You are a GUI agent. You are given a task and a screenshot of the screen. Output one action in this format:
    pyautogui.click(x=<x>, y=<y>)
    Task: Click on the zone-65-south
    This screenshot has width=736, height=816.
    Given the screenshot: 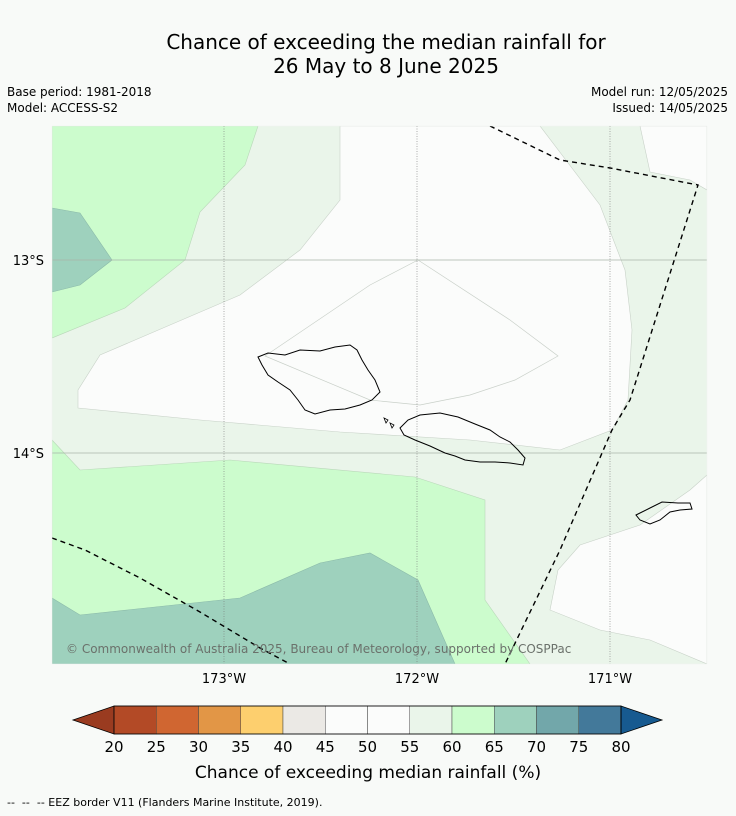 What is the action you would take?
    pyautogui.click(x=254, y=608)
    